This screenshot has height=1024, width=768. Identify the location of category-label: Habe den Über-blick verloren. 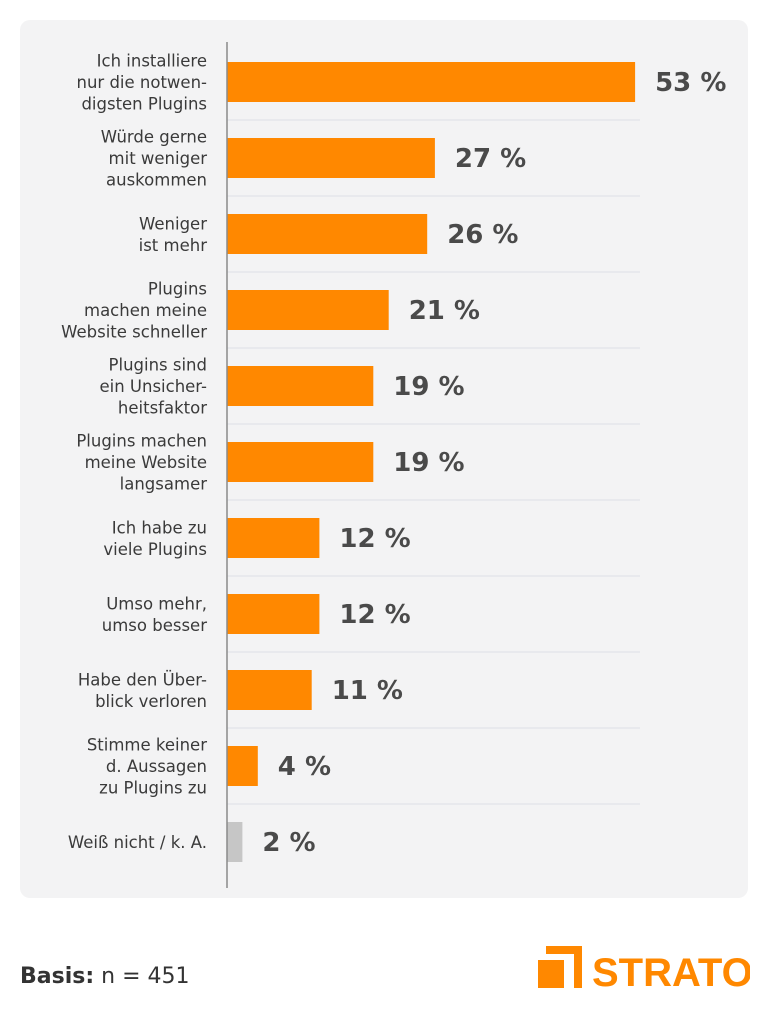
(142, 690).